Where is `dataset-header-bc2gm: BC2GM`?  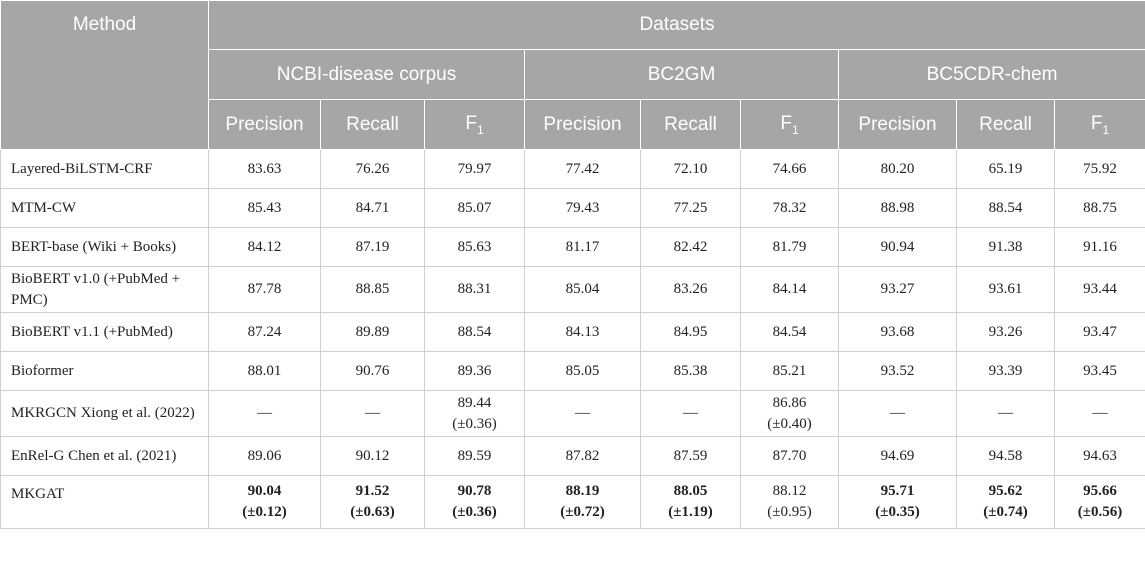
dataset-header-bc2gm: BC2GM is located at coordinates (681, 74).